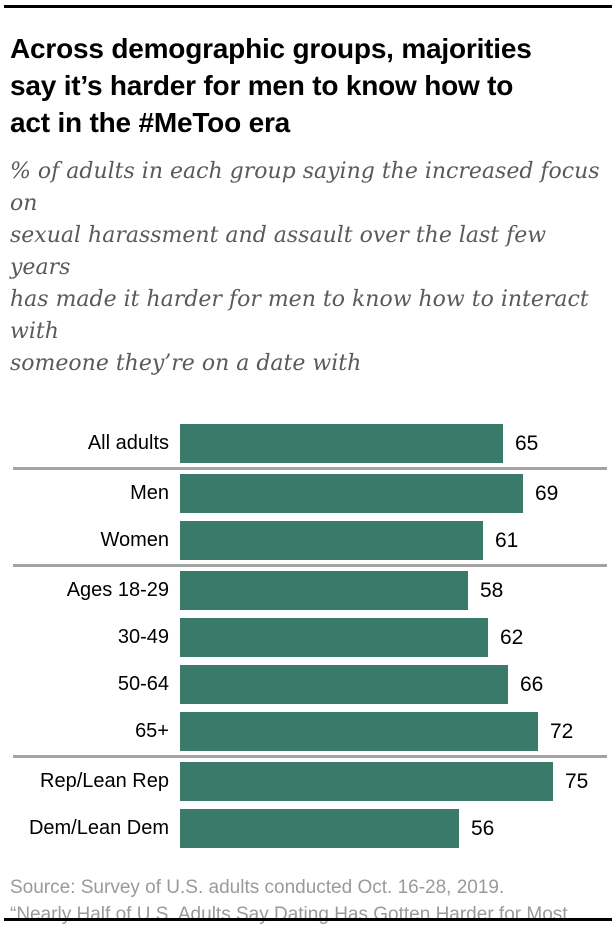 This screenshot has height=928, width=616. I want to click on bar-row: 50-64 66, so click(310, 684).